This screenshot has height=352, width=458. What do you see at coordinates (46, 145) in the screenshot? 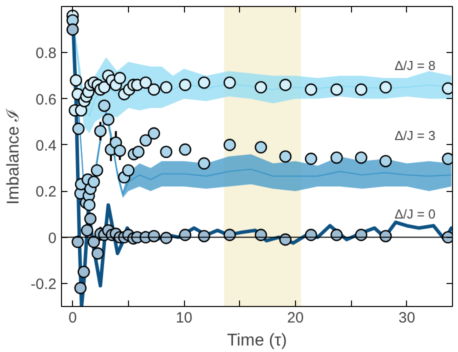
I see `y-tick-label: 0.4` at bounding box center [46, 145].